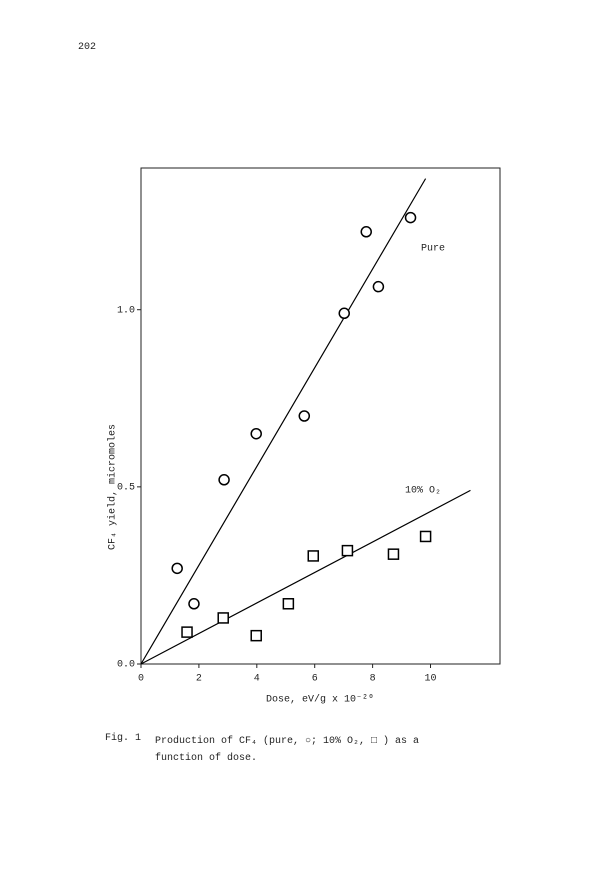 Image resolution: width=593 pixels, height=873 pixels. What do you see at coordinates (141, 679) in the screenshot?
I see `x-tick-label: 0` at bounding box center [141, 679].